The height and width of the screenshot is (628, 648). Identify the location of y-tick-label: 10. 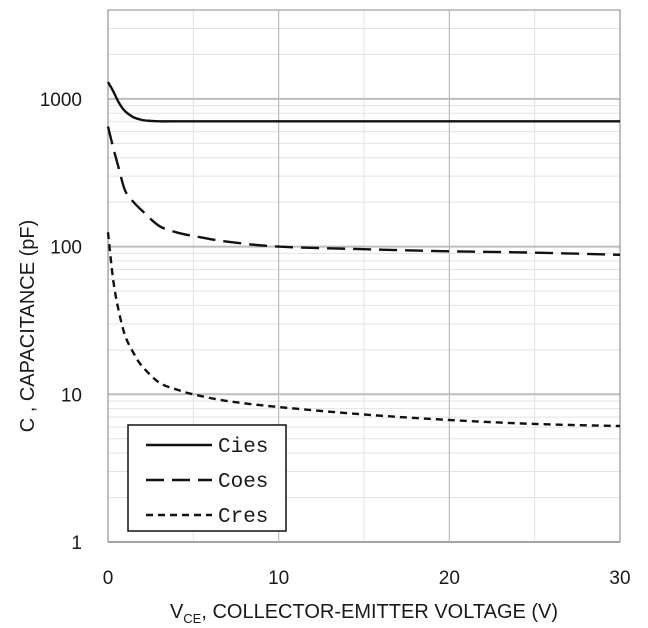
(71, 395).